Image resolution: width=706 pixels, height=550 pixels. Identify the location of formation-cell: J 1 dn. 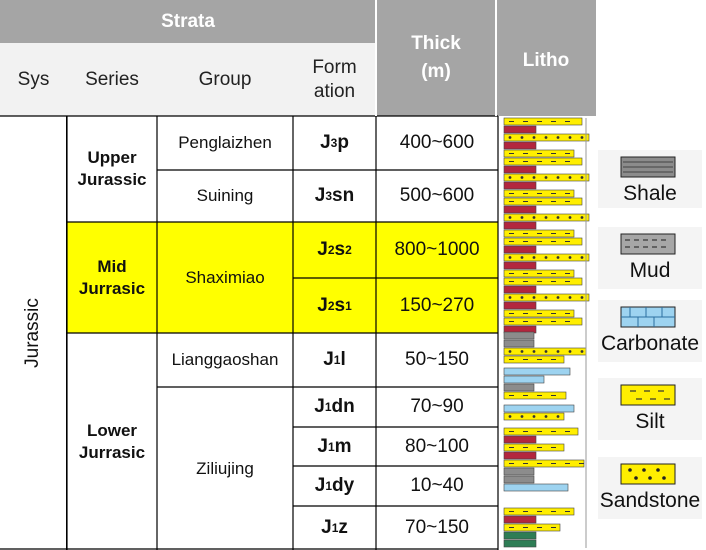
(334, 406).